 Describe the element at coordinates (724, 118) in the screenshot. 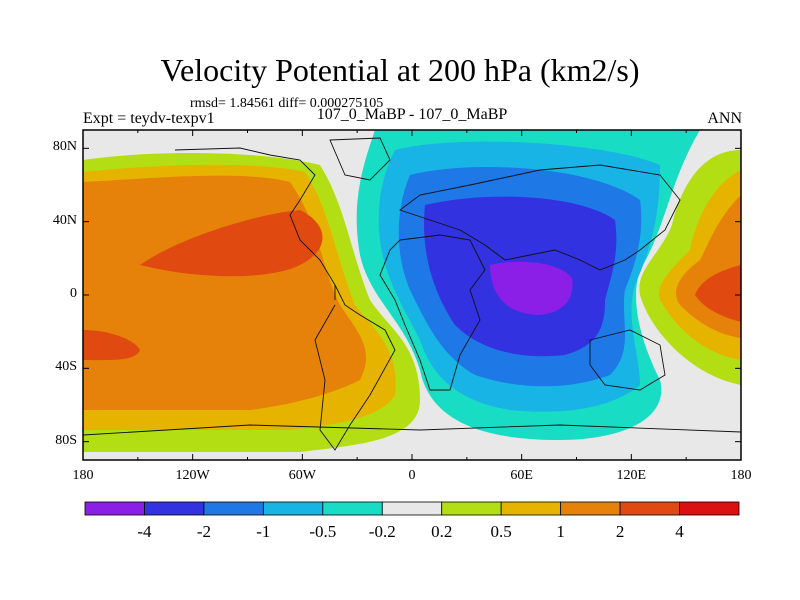

I see `season-label: ANN` at that location.